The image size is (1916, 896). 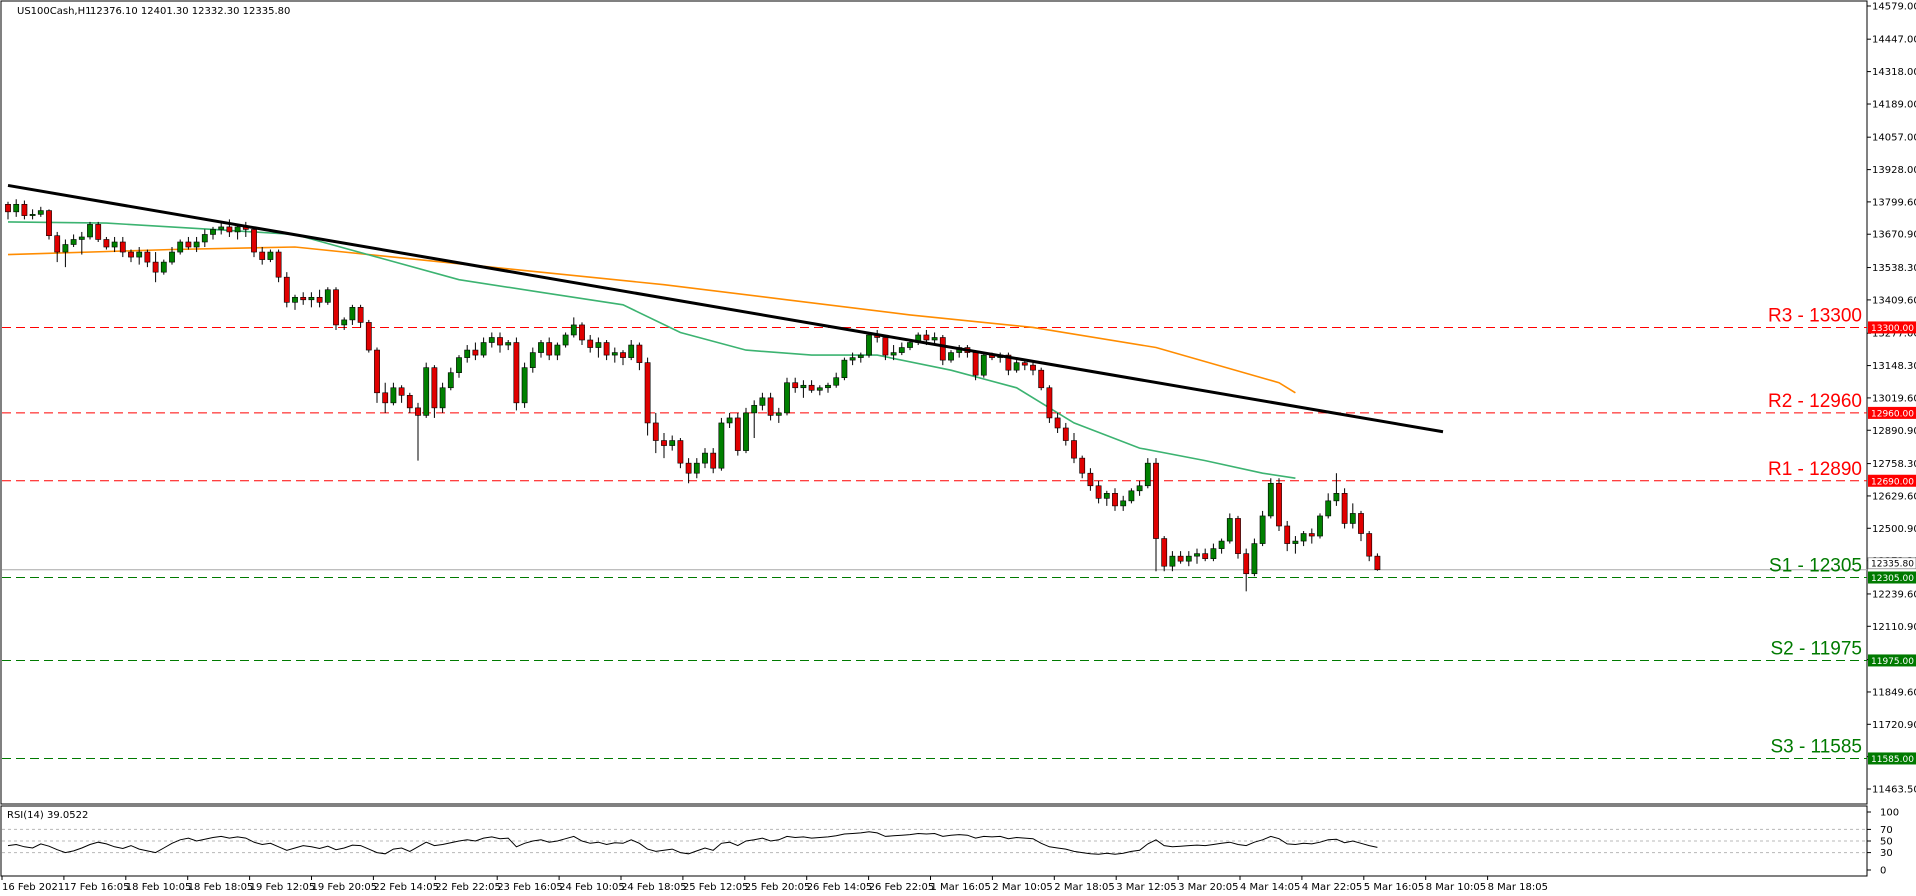 What do you see at coordinates (1456, 887) in the screenshot?
I see `time-tick-label-23: 8 Mar 10:05` at bounding box center [1456, 887].